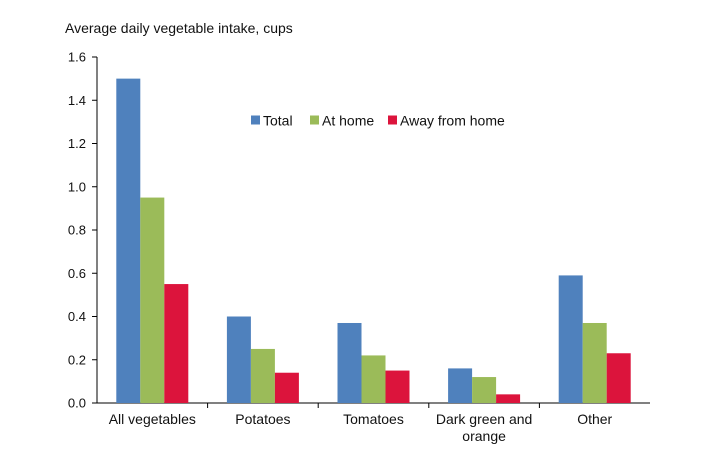  I want to click on x-category-label: Potatoes, so click(262, 419).